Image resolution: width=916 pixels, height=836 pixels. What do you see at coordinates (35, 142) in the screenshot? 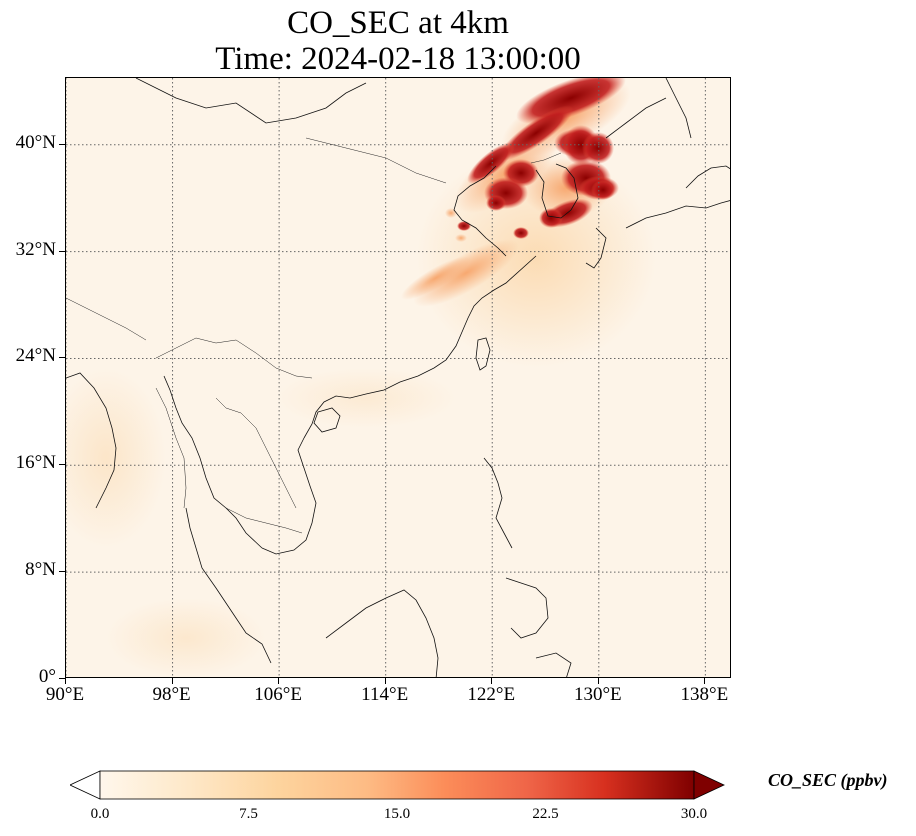
I see `lat-tick-label: 40°N` at bounding box center [35, 142].